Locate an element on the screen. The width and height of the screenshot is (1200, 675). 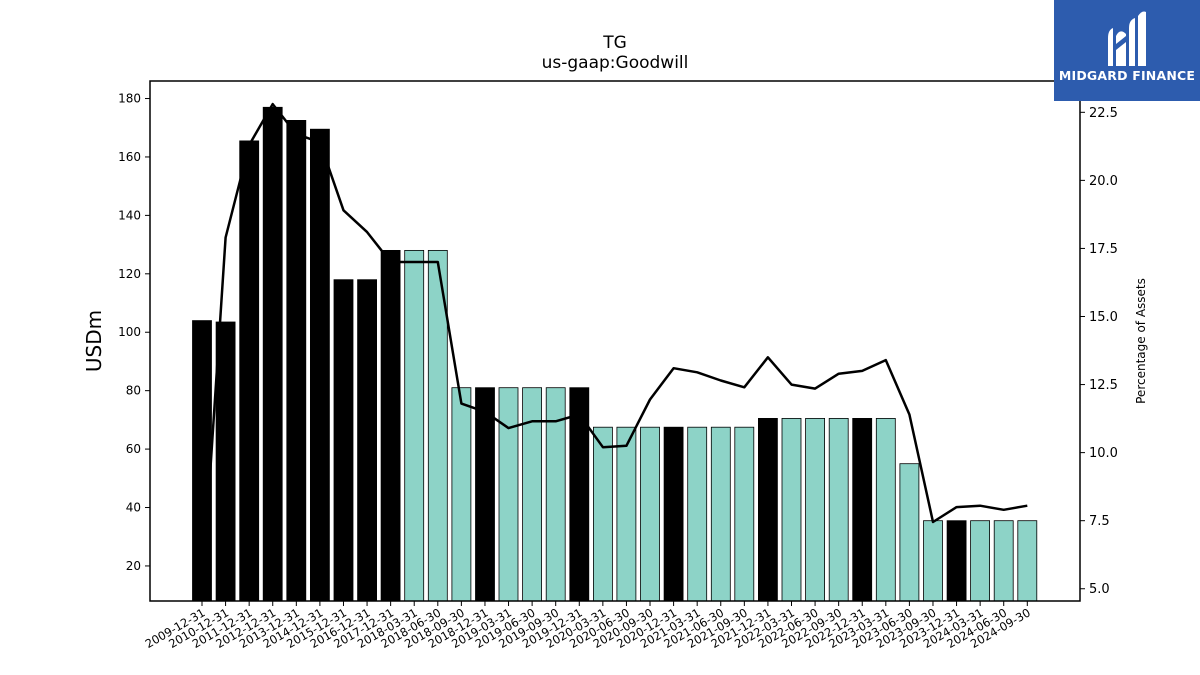
y2-tick-label: 7.5 is located at coordinates (1099, 521).